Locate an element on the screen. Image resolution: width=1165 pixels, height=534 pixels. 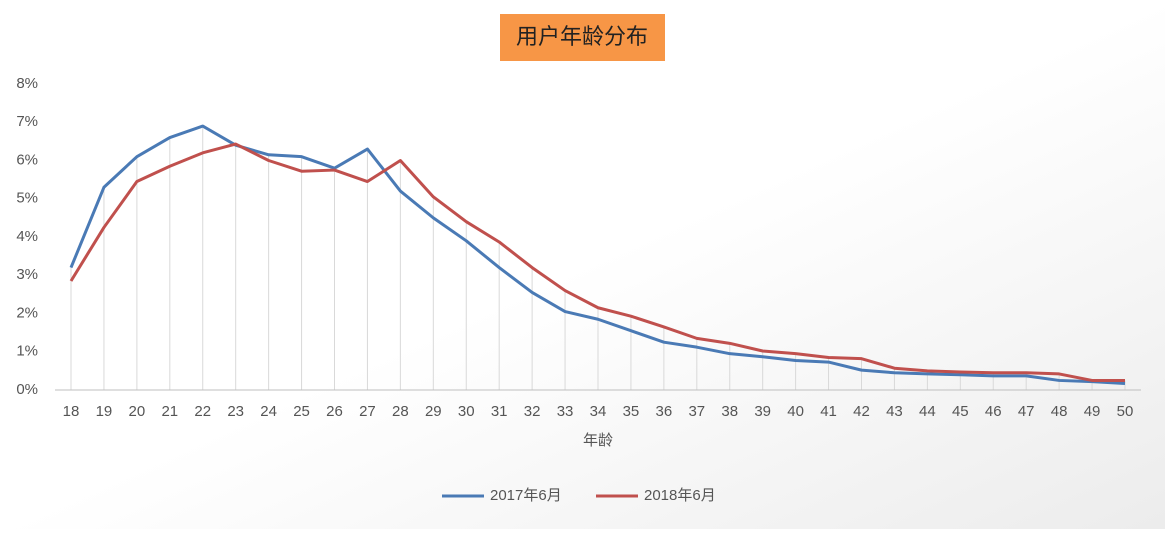
x-tick-label: 36 is located at coordinates (664, 411).